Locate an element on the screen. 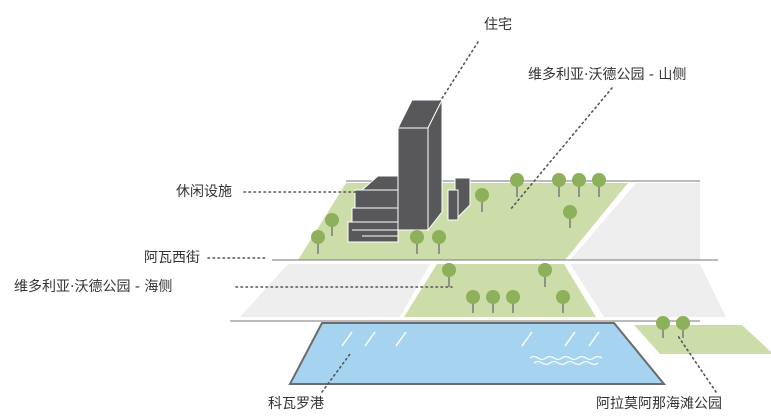  upper-plaza-right is located at coordinates (635, 221).